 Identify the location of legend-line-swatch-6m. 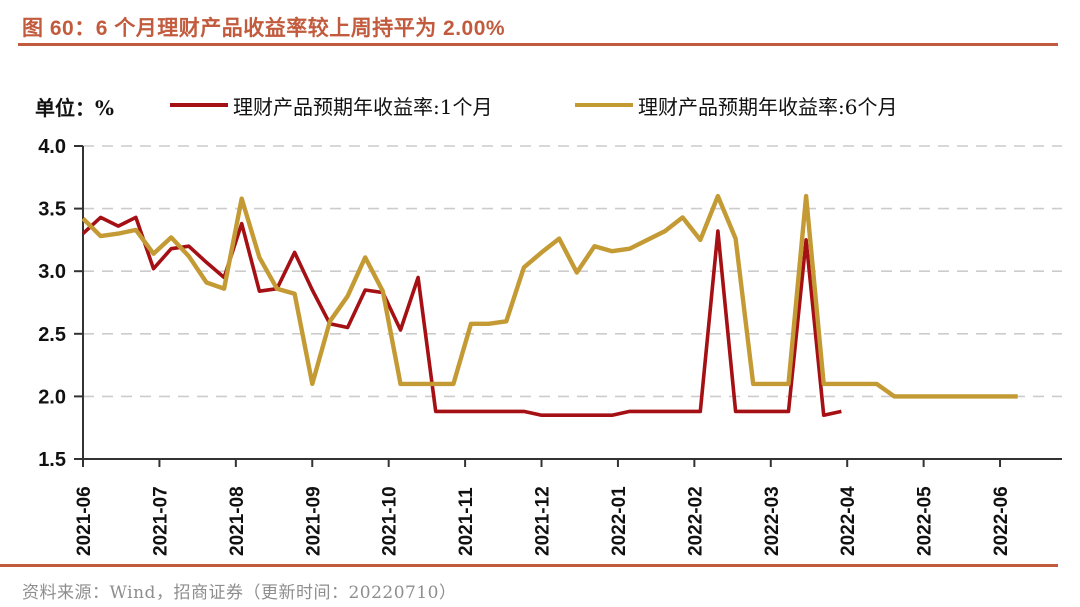
(604, 105).